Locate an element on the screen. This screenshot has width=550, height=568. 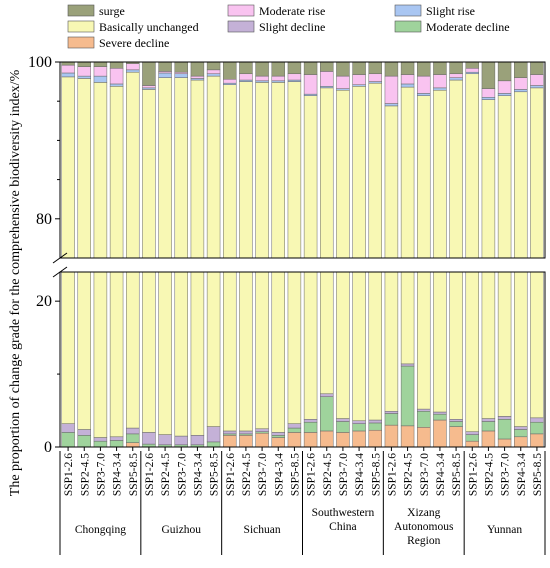
y-tick-label: 80 is located at coordinates (44, 219).